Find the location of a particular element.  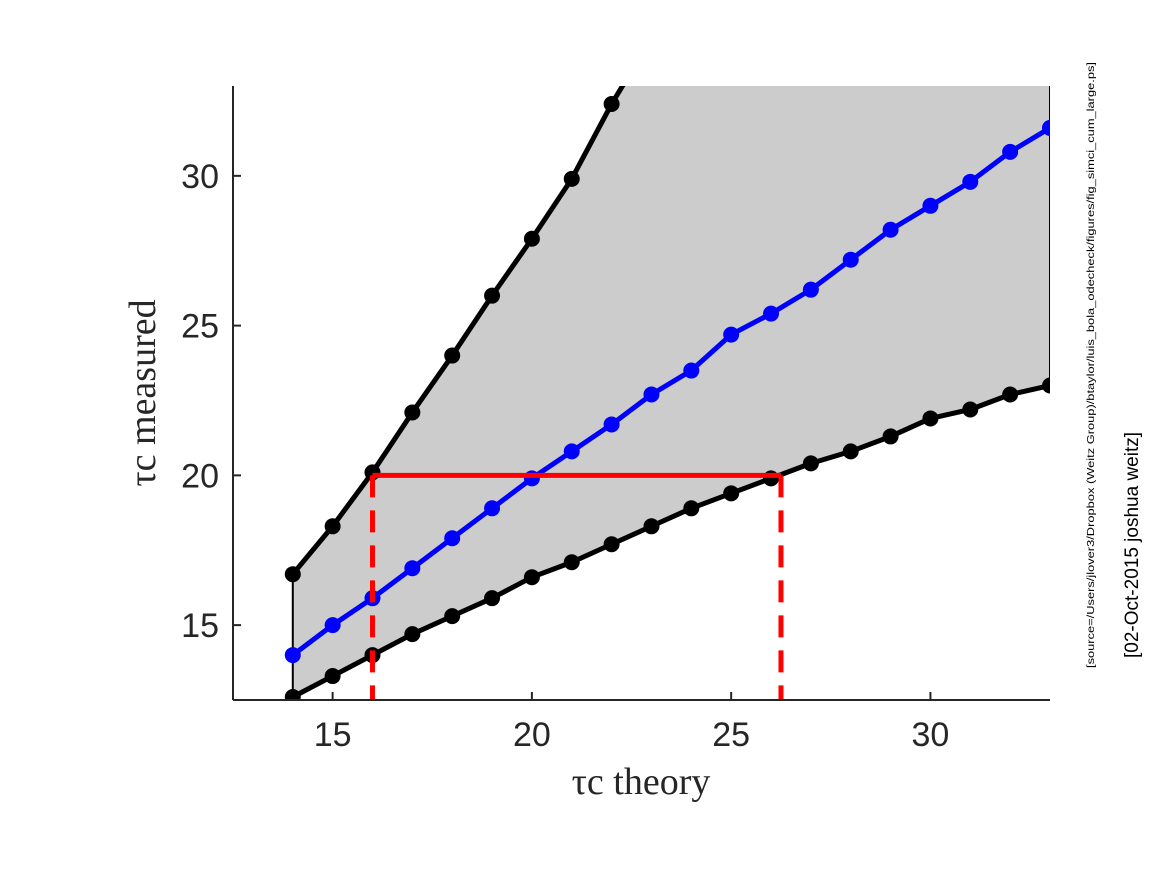

y-tick-label: 20 is located at coordinates (200, 476).